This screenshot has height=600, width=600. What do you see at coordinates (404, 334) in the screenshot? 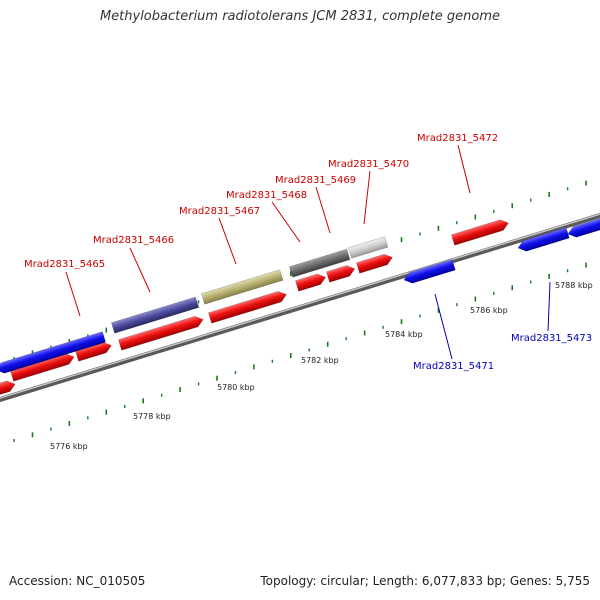
I see `scale-label: 5784 kbp` at bounding box center [404, 334].